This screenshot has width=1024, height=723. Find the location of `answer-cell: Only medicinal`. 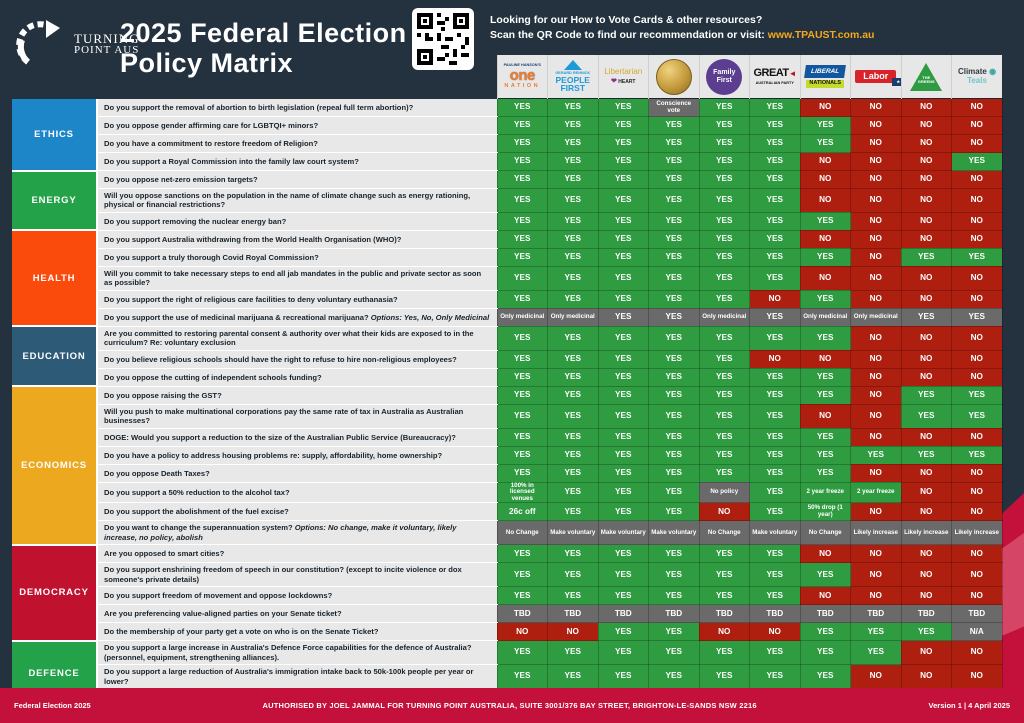

answer-cell: Only medicinal is located at coordinates (522, 317).